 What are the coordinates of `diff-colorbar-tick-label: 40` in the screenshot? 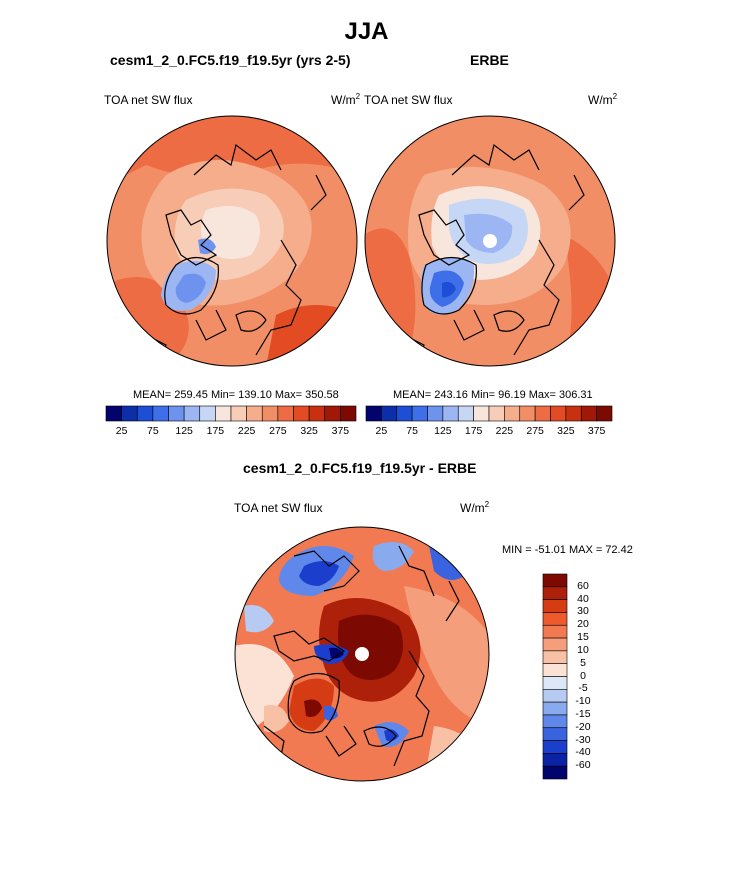 It's located at (583, 598).